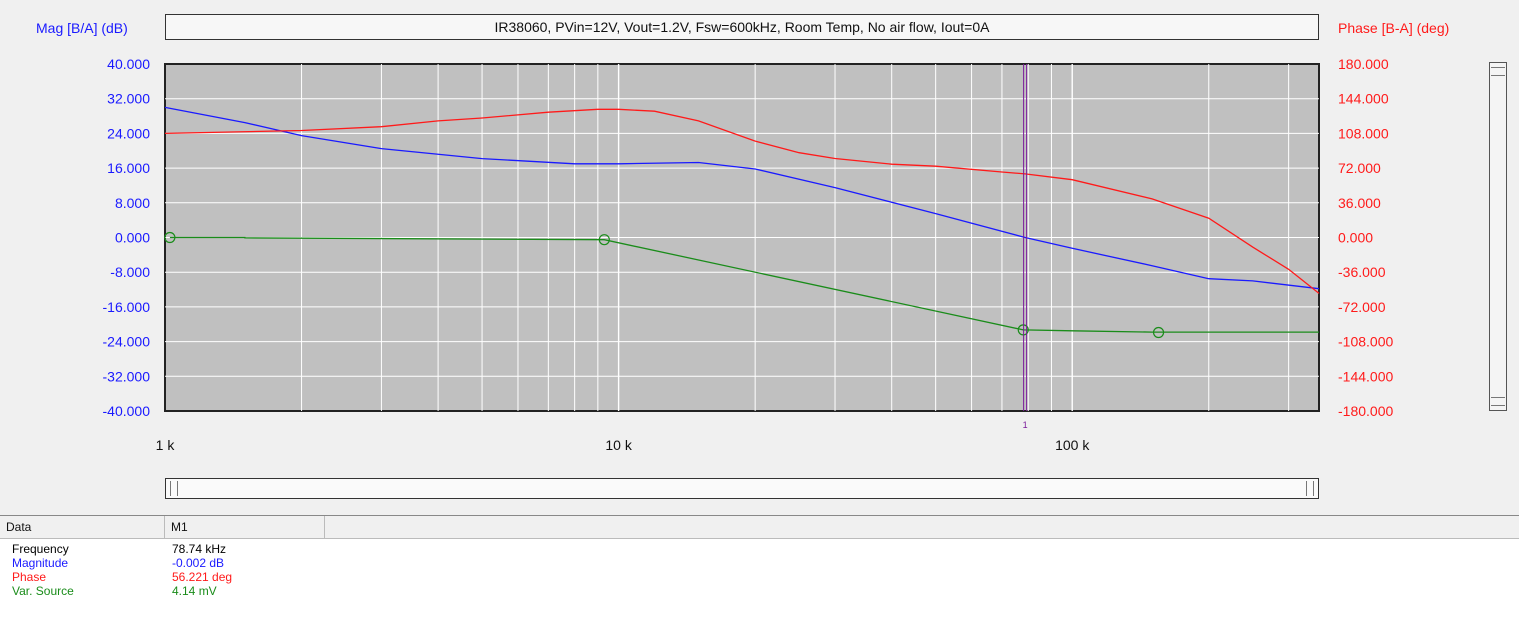  I want to click on row-label-magnitude: Magnitude, so click(40, 563).